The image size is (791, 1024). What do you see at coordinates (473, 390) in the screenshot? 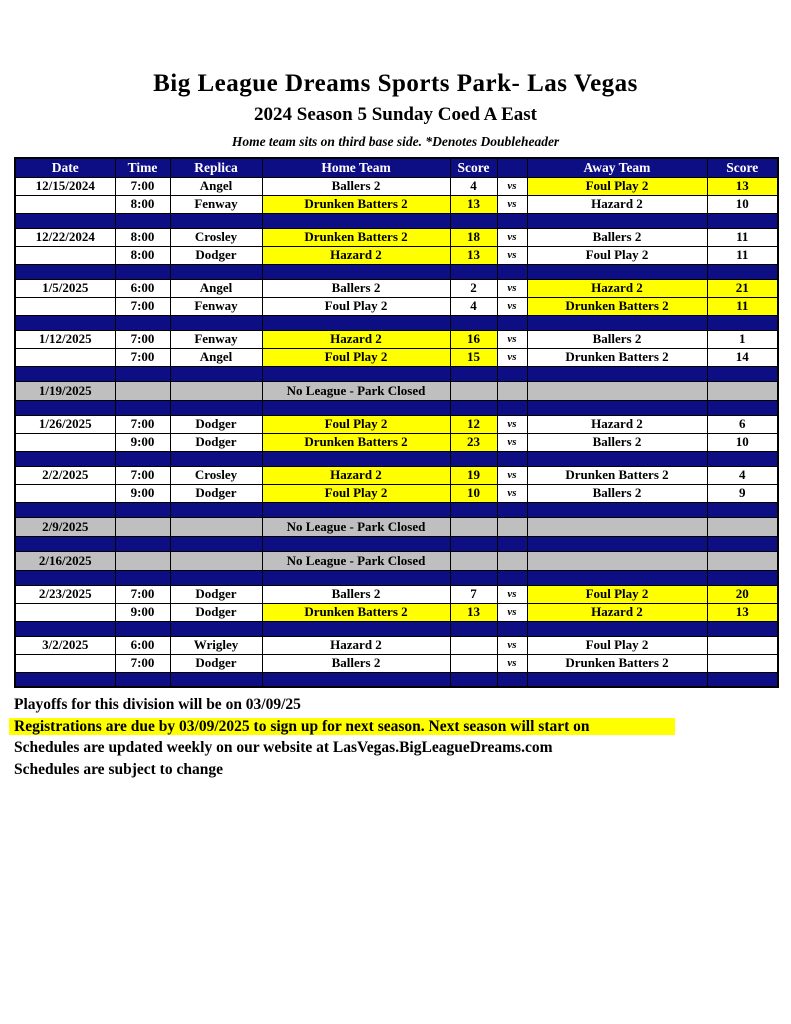
I see `home-score-cell` at bounding box center [473, 390].